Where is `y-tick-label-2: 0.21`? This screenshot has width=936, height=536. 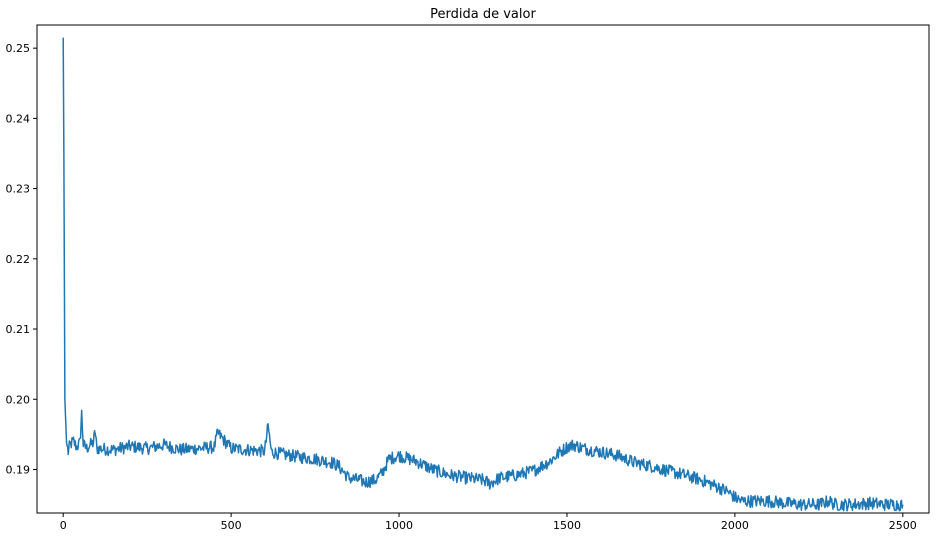 y-tick-label-2: 0.21 is located at coordinates (18, 329).